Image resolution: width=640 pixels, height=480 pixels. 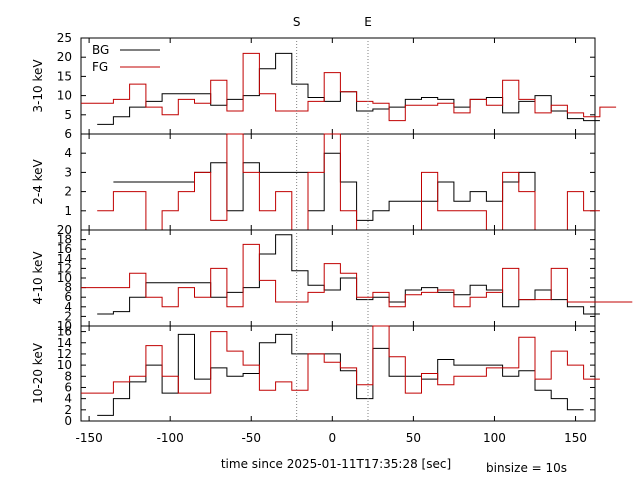 I want to click on y-tick-label: 15, so click(x=64, y=76).